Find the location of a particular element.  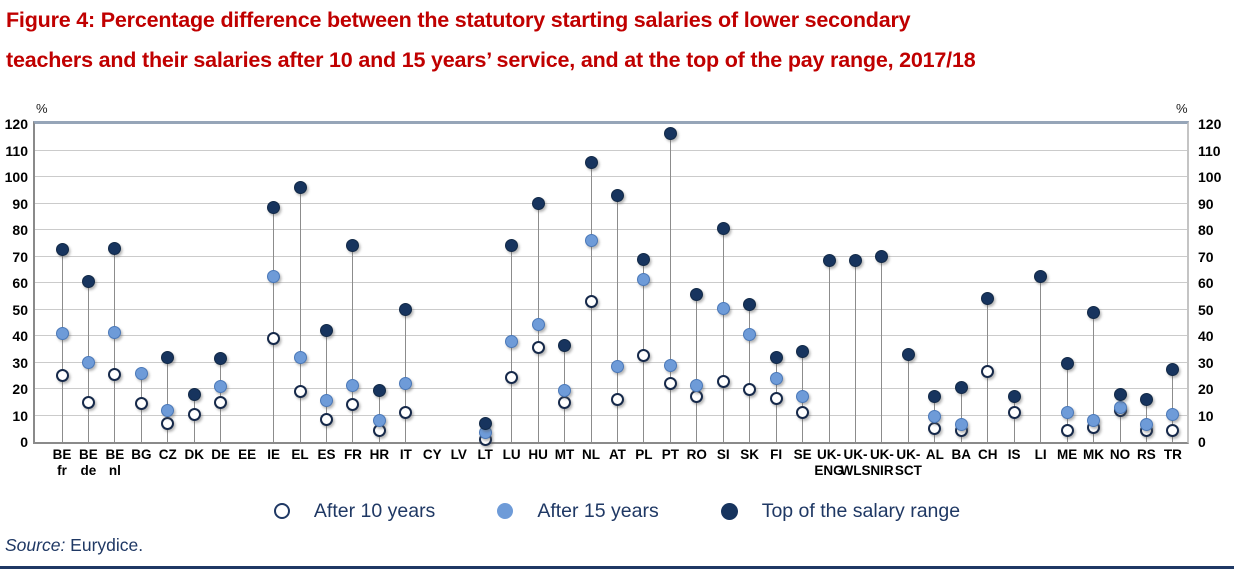

x-axis-category-label: BG is located at coordinates (141, 455).